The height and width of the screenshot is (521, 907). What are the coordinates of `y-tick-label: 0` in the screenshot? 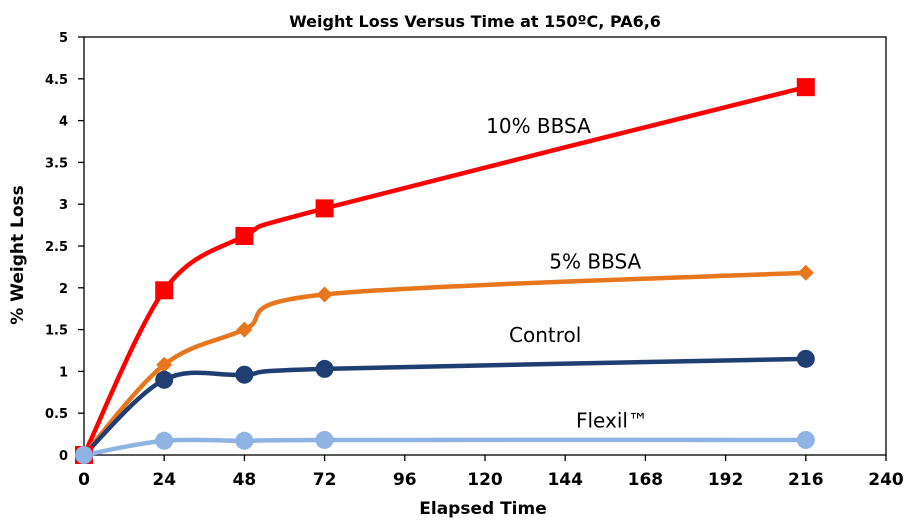 It's located at (63, 456).